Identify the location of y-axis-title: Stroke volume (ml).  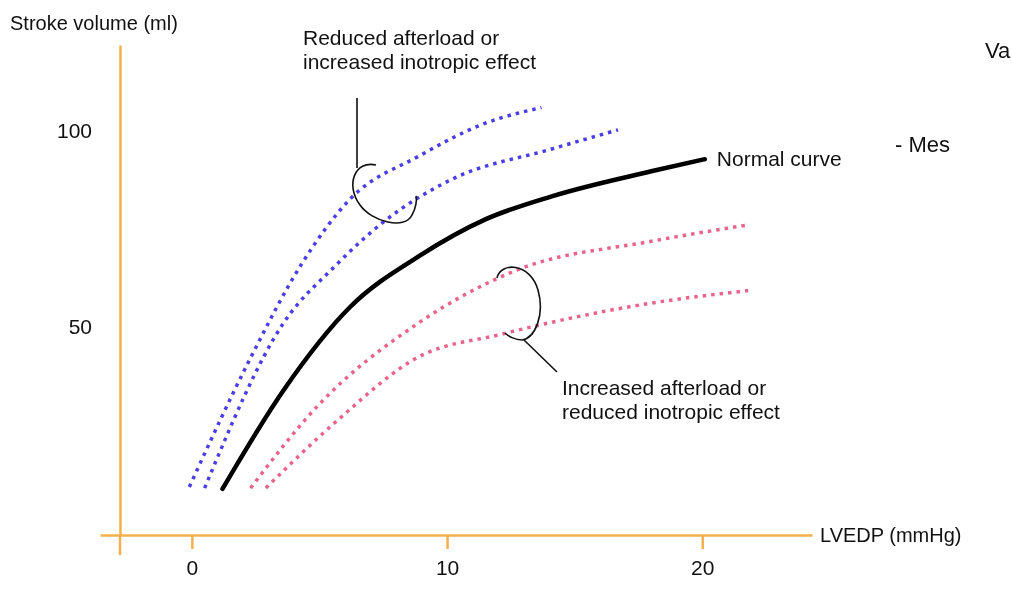
(94, 23).